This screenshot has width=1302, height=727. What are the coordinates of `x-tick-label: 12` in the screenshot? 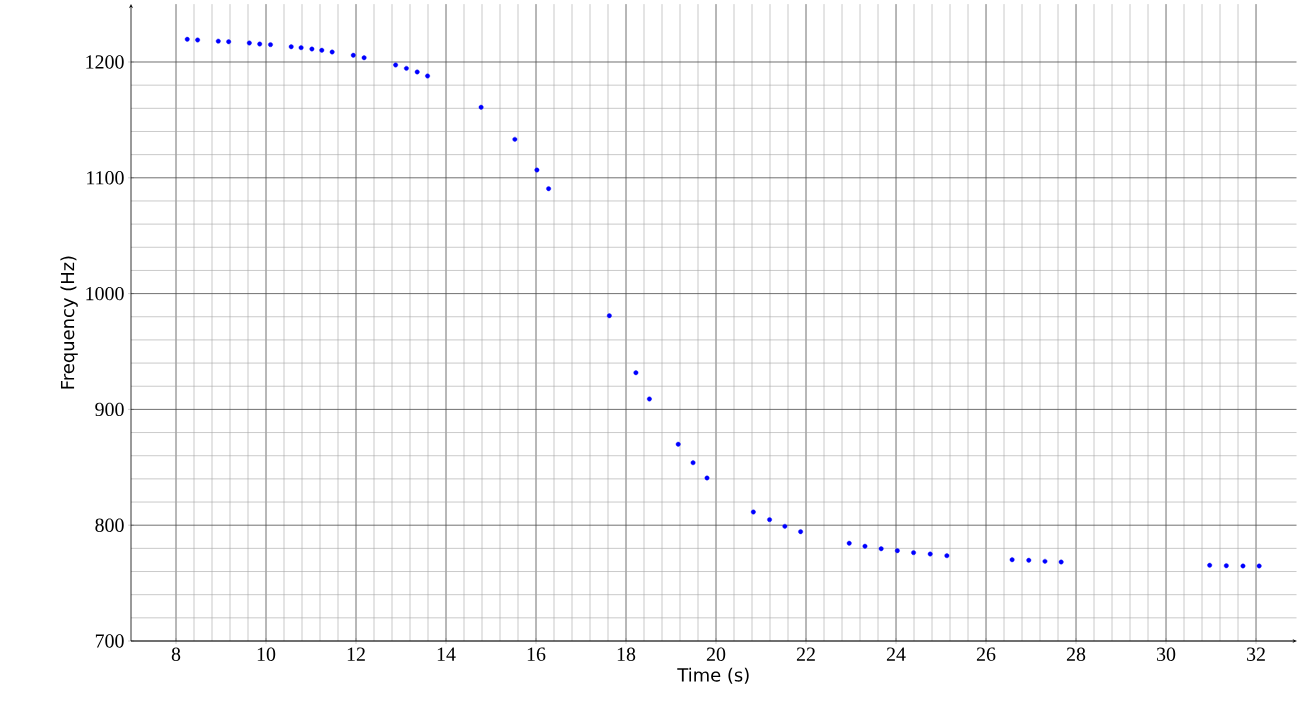 It's located at (356, 654).